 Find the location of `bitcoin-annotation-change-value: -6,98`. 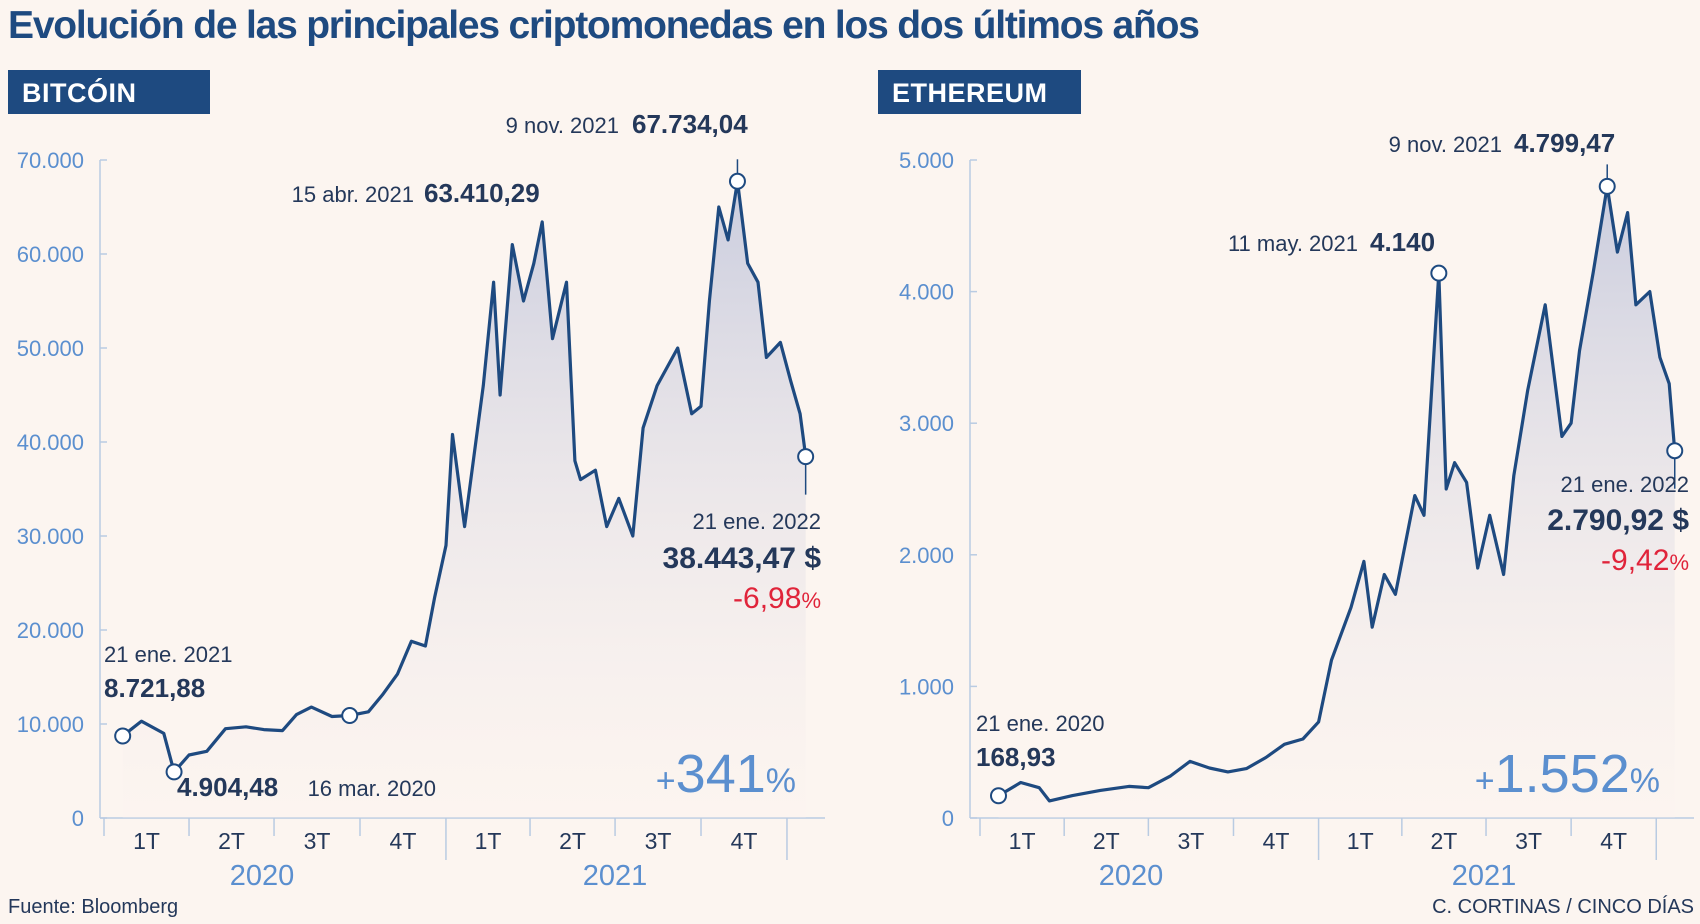

bitcoin-annotation-change-value: -6,98 is located at coordinates (767, 598).